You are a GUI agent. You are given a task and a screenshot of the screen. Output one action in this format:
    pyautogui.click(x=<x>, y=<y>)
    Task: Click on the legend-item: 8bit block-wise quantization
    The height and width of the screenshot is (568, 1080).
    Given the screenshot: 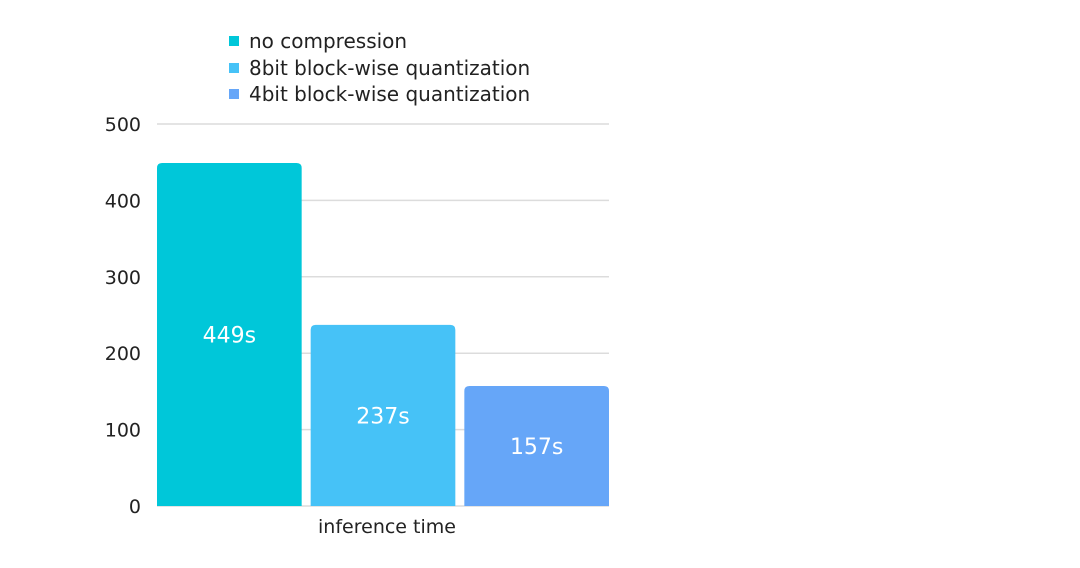 What is the action you would take?
    pyautogui.click(x=379, y=68)
    